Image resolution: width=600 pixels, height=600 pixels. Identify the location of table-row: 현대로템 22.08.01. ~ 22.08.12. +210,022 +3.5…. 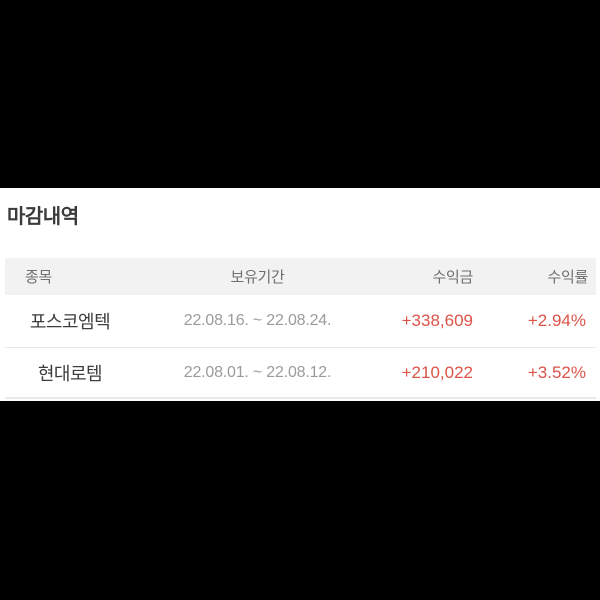
(300, 373).